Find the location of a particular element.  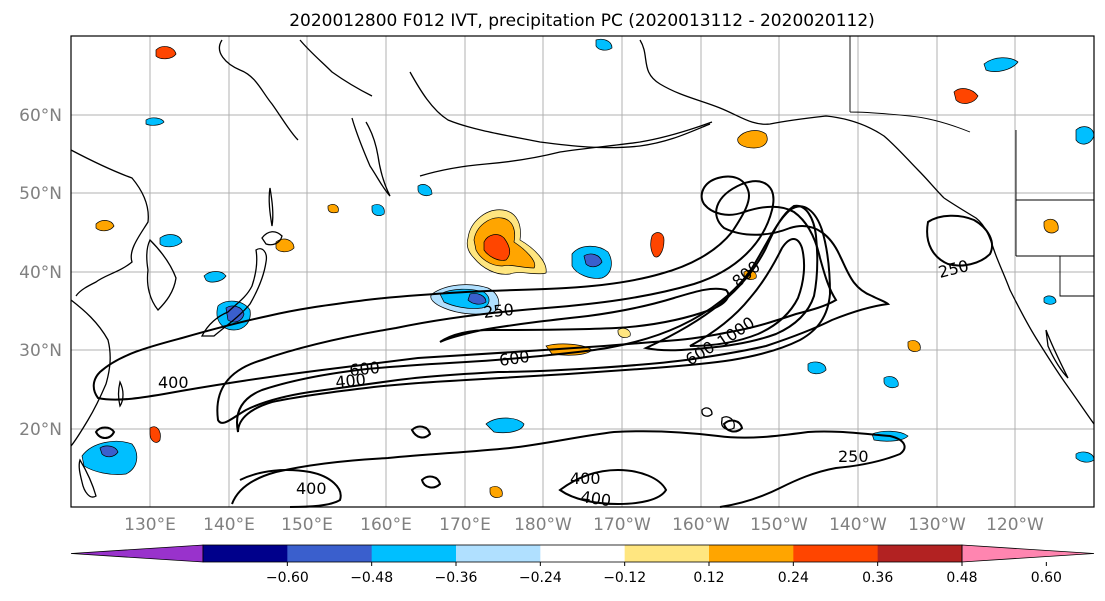

latitude-labels: 60°N 50°N 40°N 30°N 20°N is located at coordinates (40, 273).